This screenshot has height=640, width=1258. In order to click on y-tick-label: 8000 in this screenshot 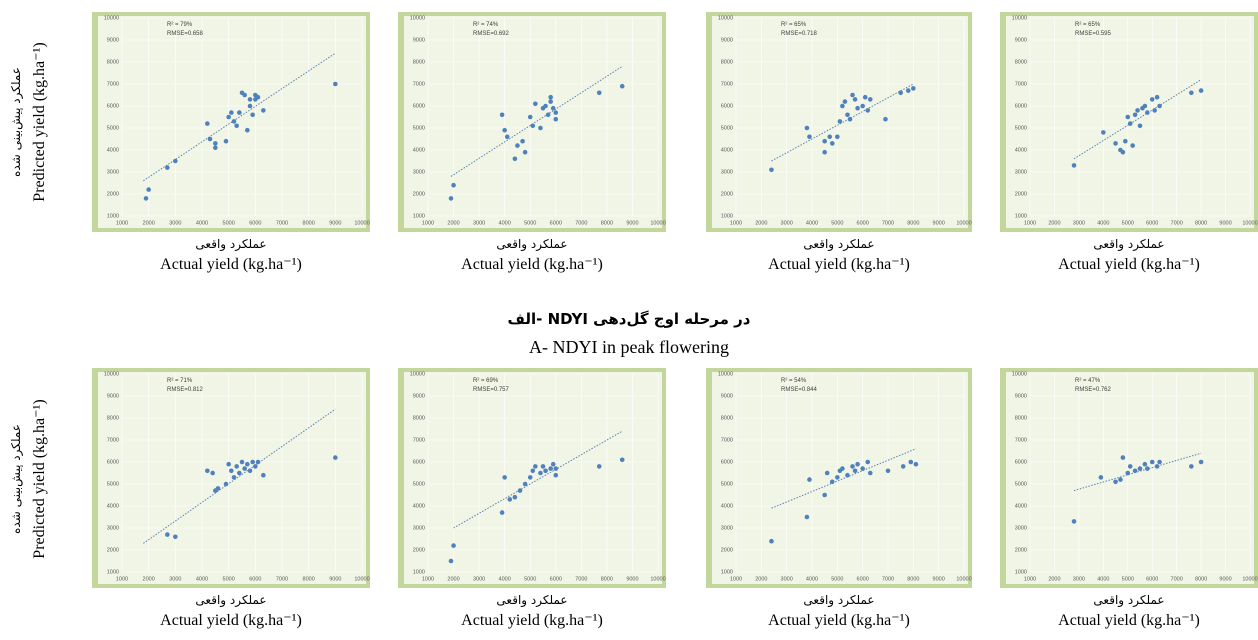, I will do `click(1021, 418)`.